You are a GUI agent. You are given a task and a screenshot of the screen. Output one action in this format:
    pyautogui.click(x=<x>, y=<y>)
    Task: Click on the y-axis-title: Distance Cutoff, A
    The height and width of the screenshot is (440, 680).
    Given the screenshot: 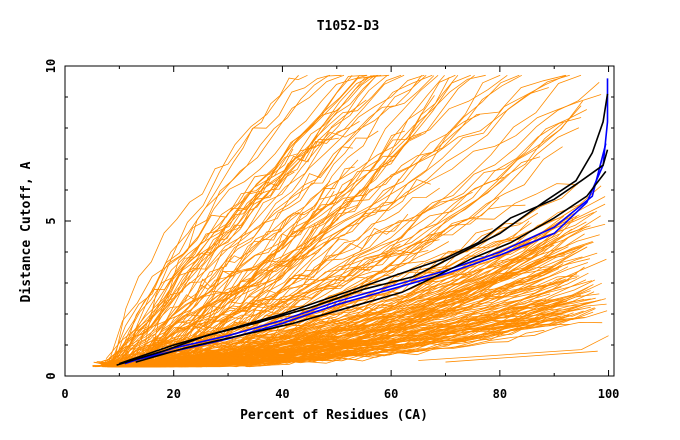 What is the action you would take?
    pyautogui.click(x=26, y=231)
    